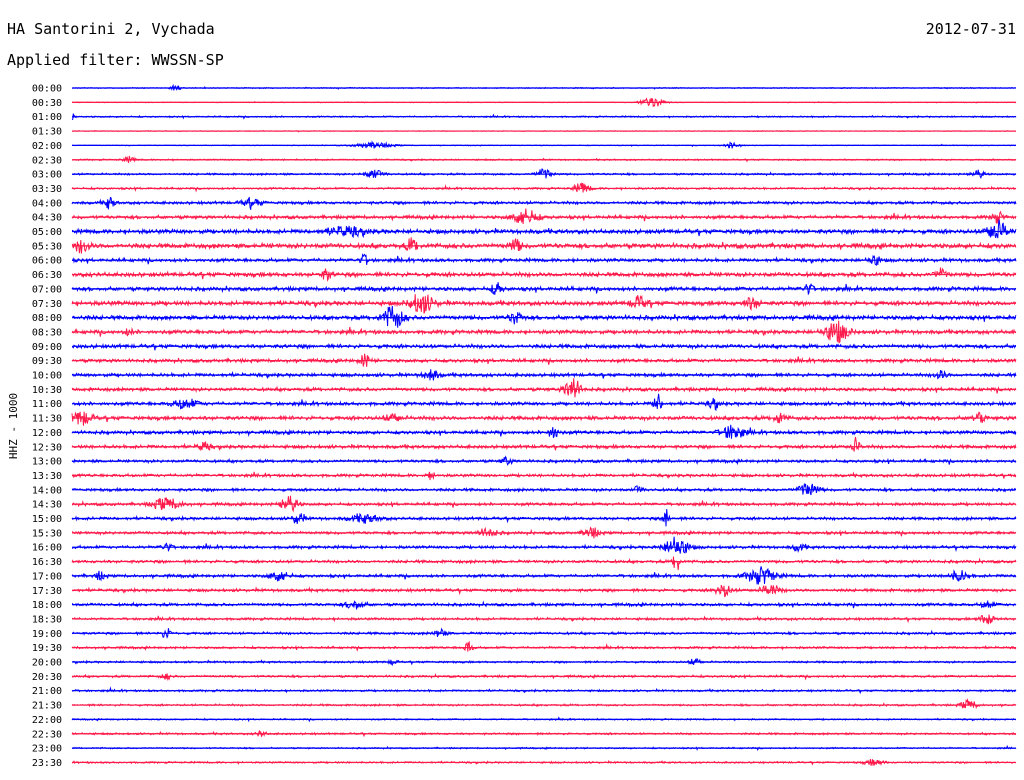 This screenshot has height=780, width=1024. Describe the element at coordinates (47, 720) in the screenshot. I see `row-time-label: 22:00` at that location.